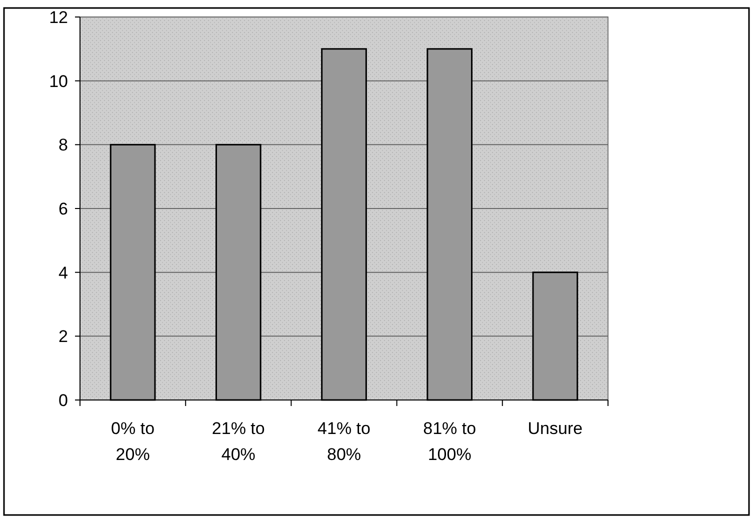  I want to click on x-tick-label: 41% to 80%, so click(344, 441).